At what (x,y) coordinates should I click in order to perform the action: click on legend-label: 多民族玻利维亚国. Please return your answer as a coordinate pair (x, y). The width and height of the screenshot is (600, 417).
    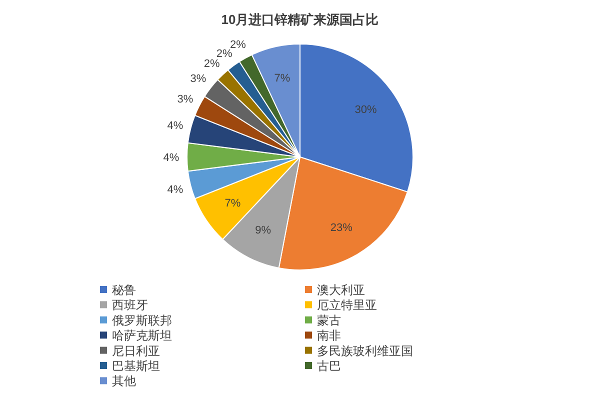
    Looking at the image, I should click on (365, 351).